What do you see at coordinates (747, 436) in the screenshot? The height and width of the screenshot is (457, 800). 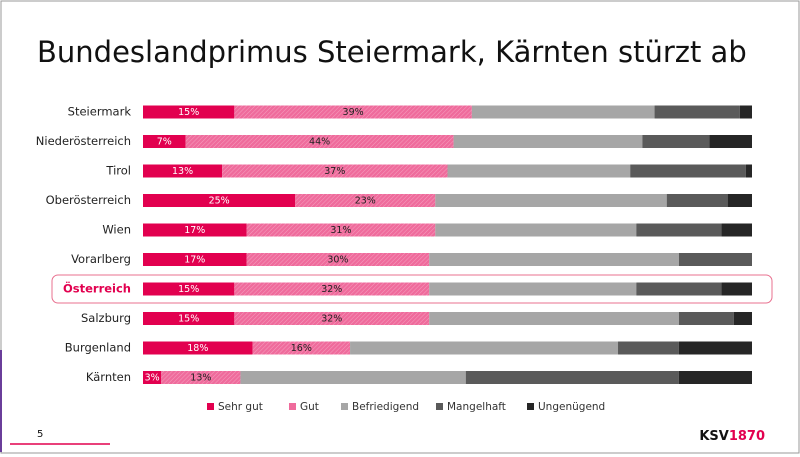 I see `logo-right: 1870` at bounding box center [747, 436].